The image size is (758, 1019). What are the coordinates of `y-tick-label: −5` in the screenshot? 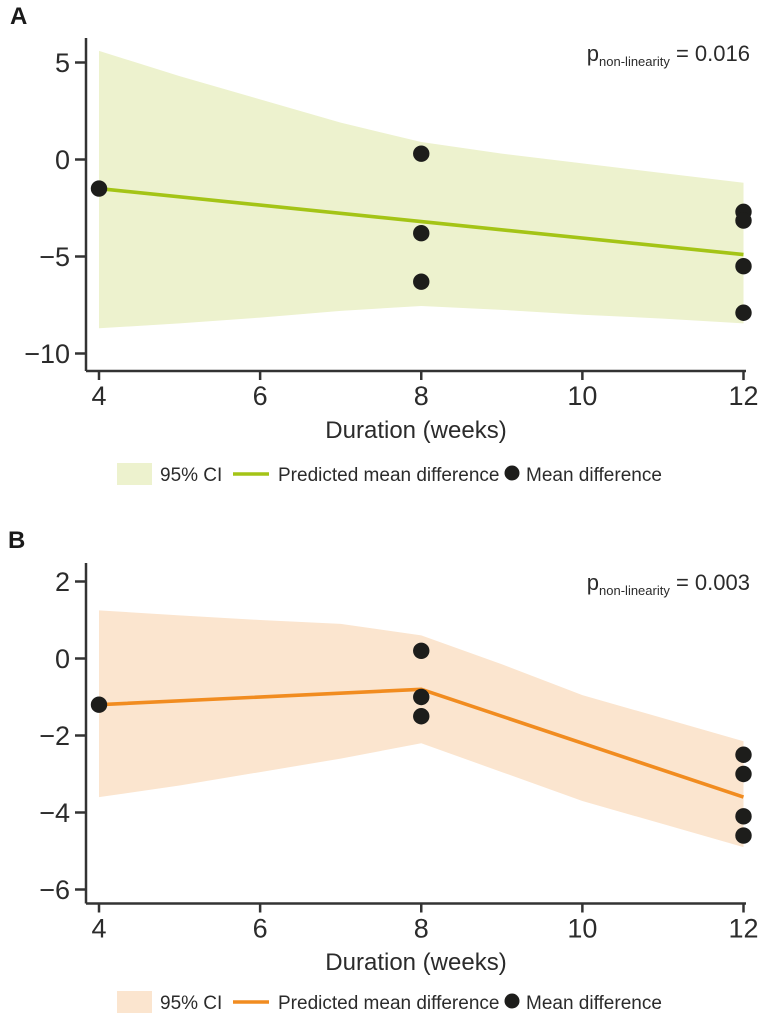 It's located at (54, 257).